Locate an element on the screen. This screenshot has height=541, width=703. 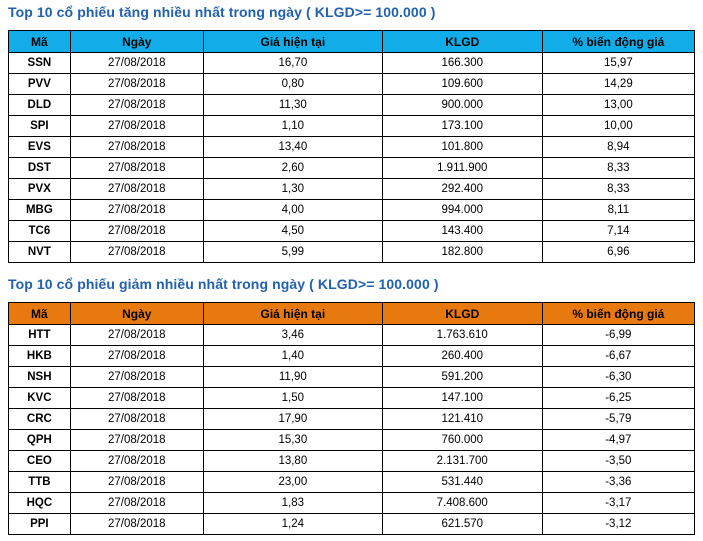
ticker-cell: QPH is located at coordinates (39, 440).